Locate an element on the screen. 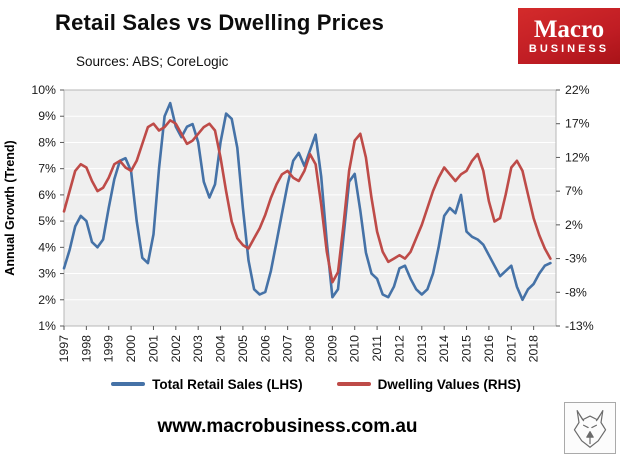 This screenshot has height=458, width=632. x-axis-label: 2018 is located at coordinates (534, 349).